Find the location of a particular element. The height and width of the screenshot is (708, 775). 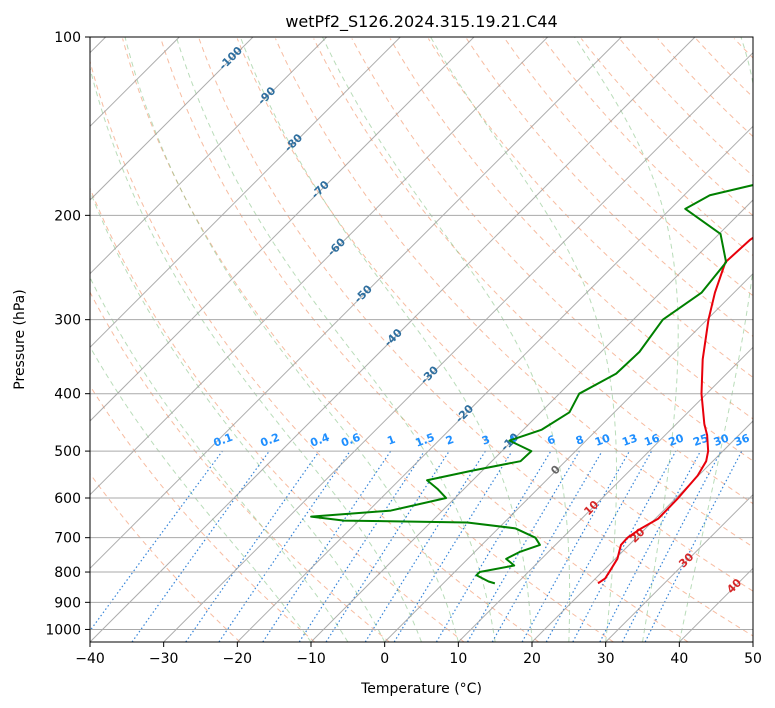

mixing-ratio-label: 8 is located at coordinates (580, 440).